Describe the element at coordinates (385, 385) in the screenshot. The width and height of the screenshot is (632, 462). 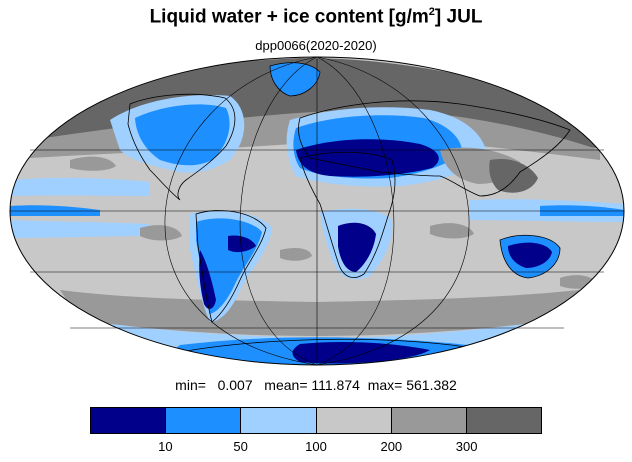
I see `stat-max-label: max=` at that location.